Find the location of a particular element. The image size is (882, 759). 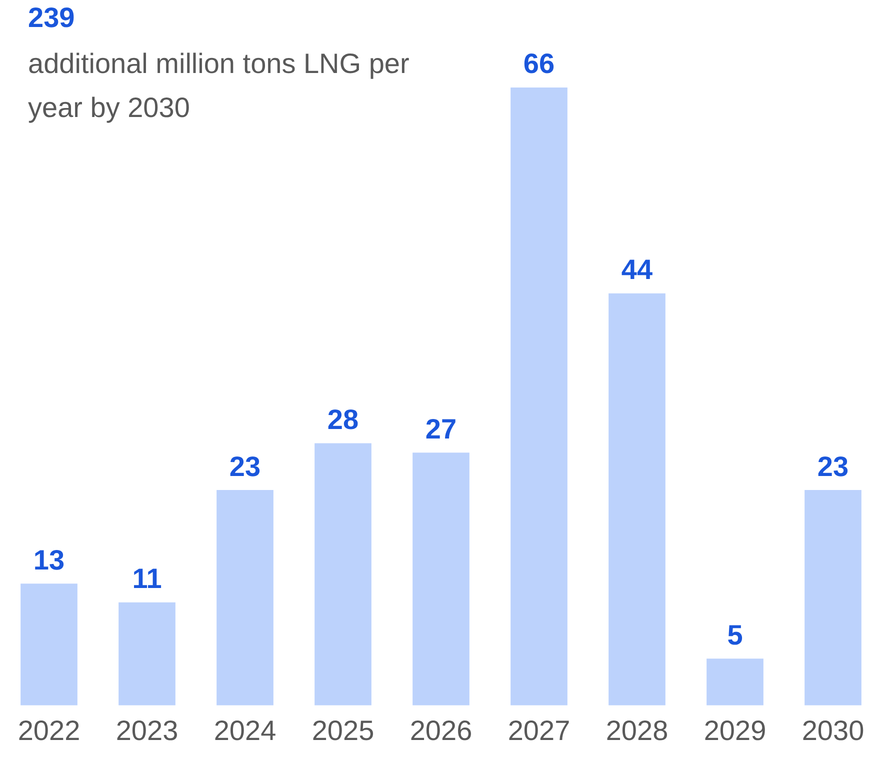

x-tick-label: 2022 is located at coordinates (49, 730).